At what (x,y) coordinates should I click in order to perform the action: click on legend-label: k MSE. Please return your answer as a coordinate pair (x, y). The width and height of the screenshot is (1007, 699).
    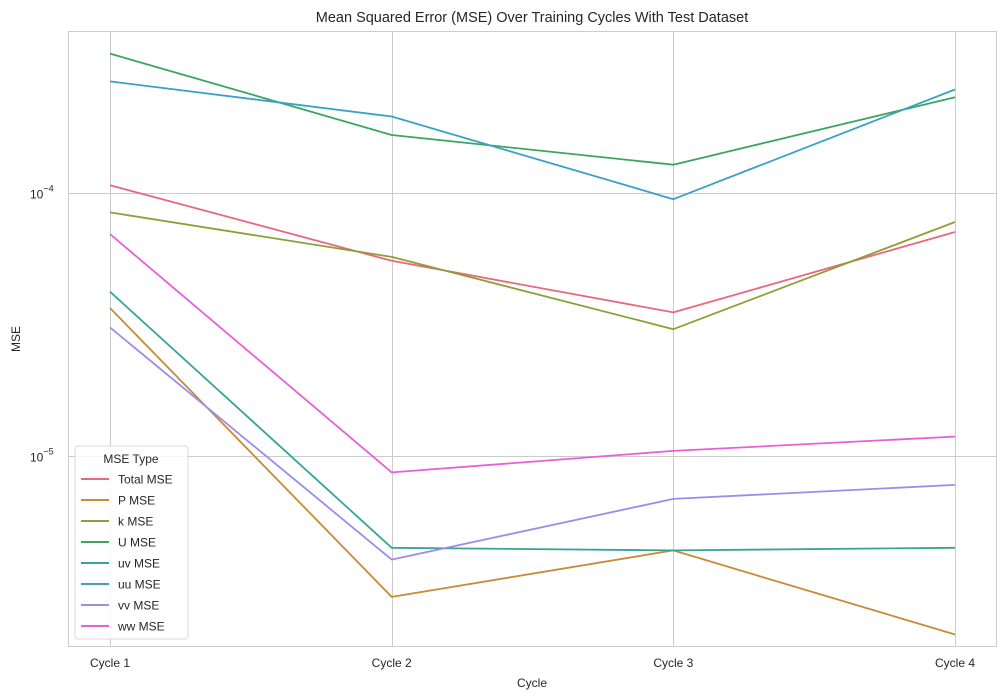
    Looking at the image, I should click on (135, 522).